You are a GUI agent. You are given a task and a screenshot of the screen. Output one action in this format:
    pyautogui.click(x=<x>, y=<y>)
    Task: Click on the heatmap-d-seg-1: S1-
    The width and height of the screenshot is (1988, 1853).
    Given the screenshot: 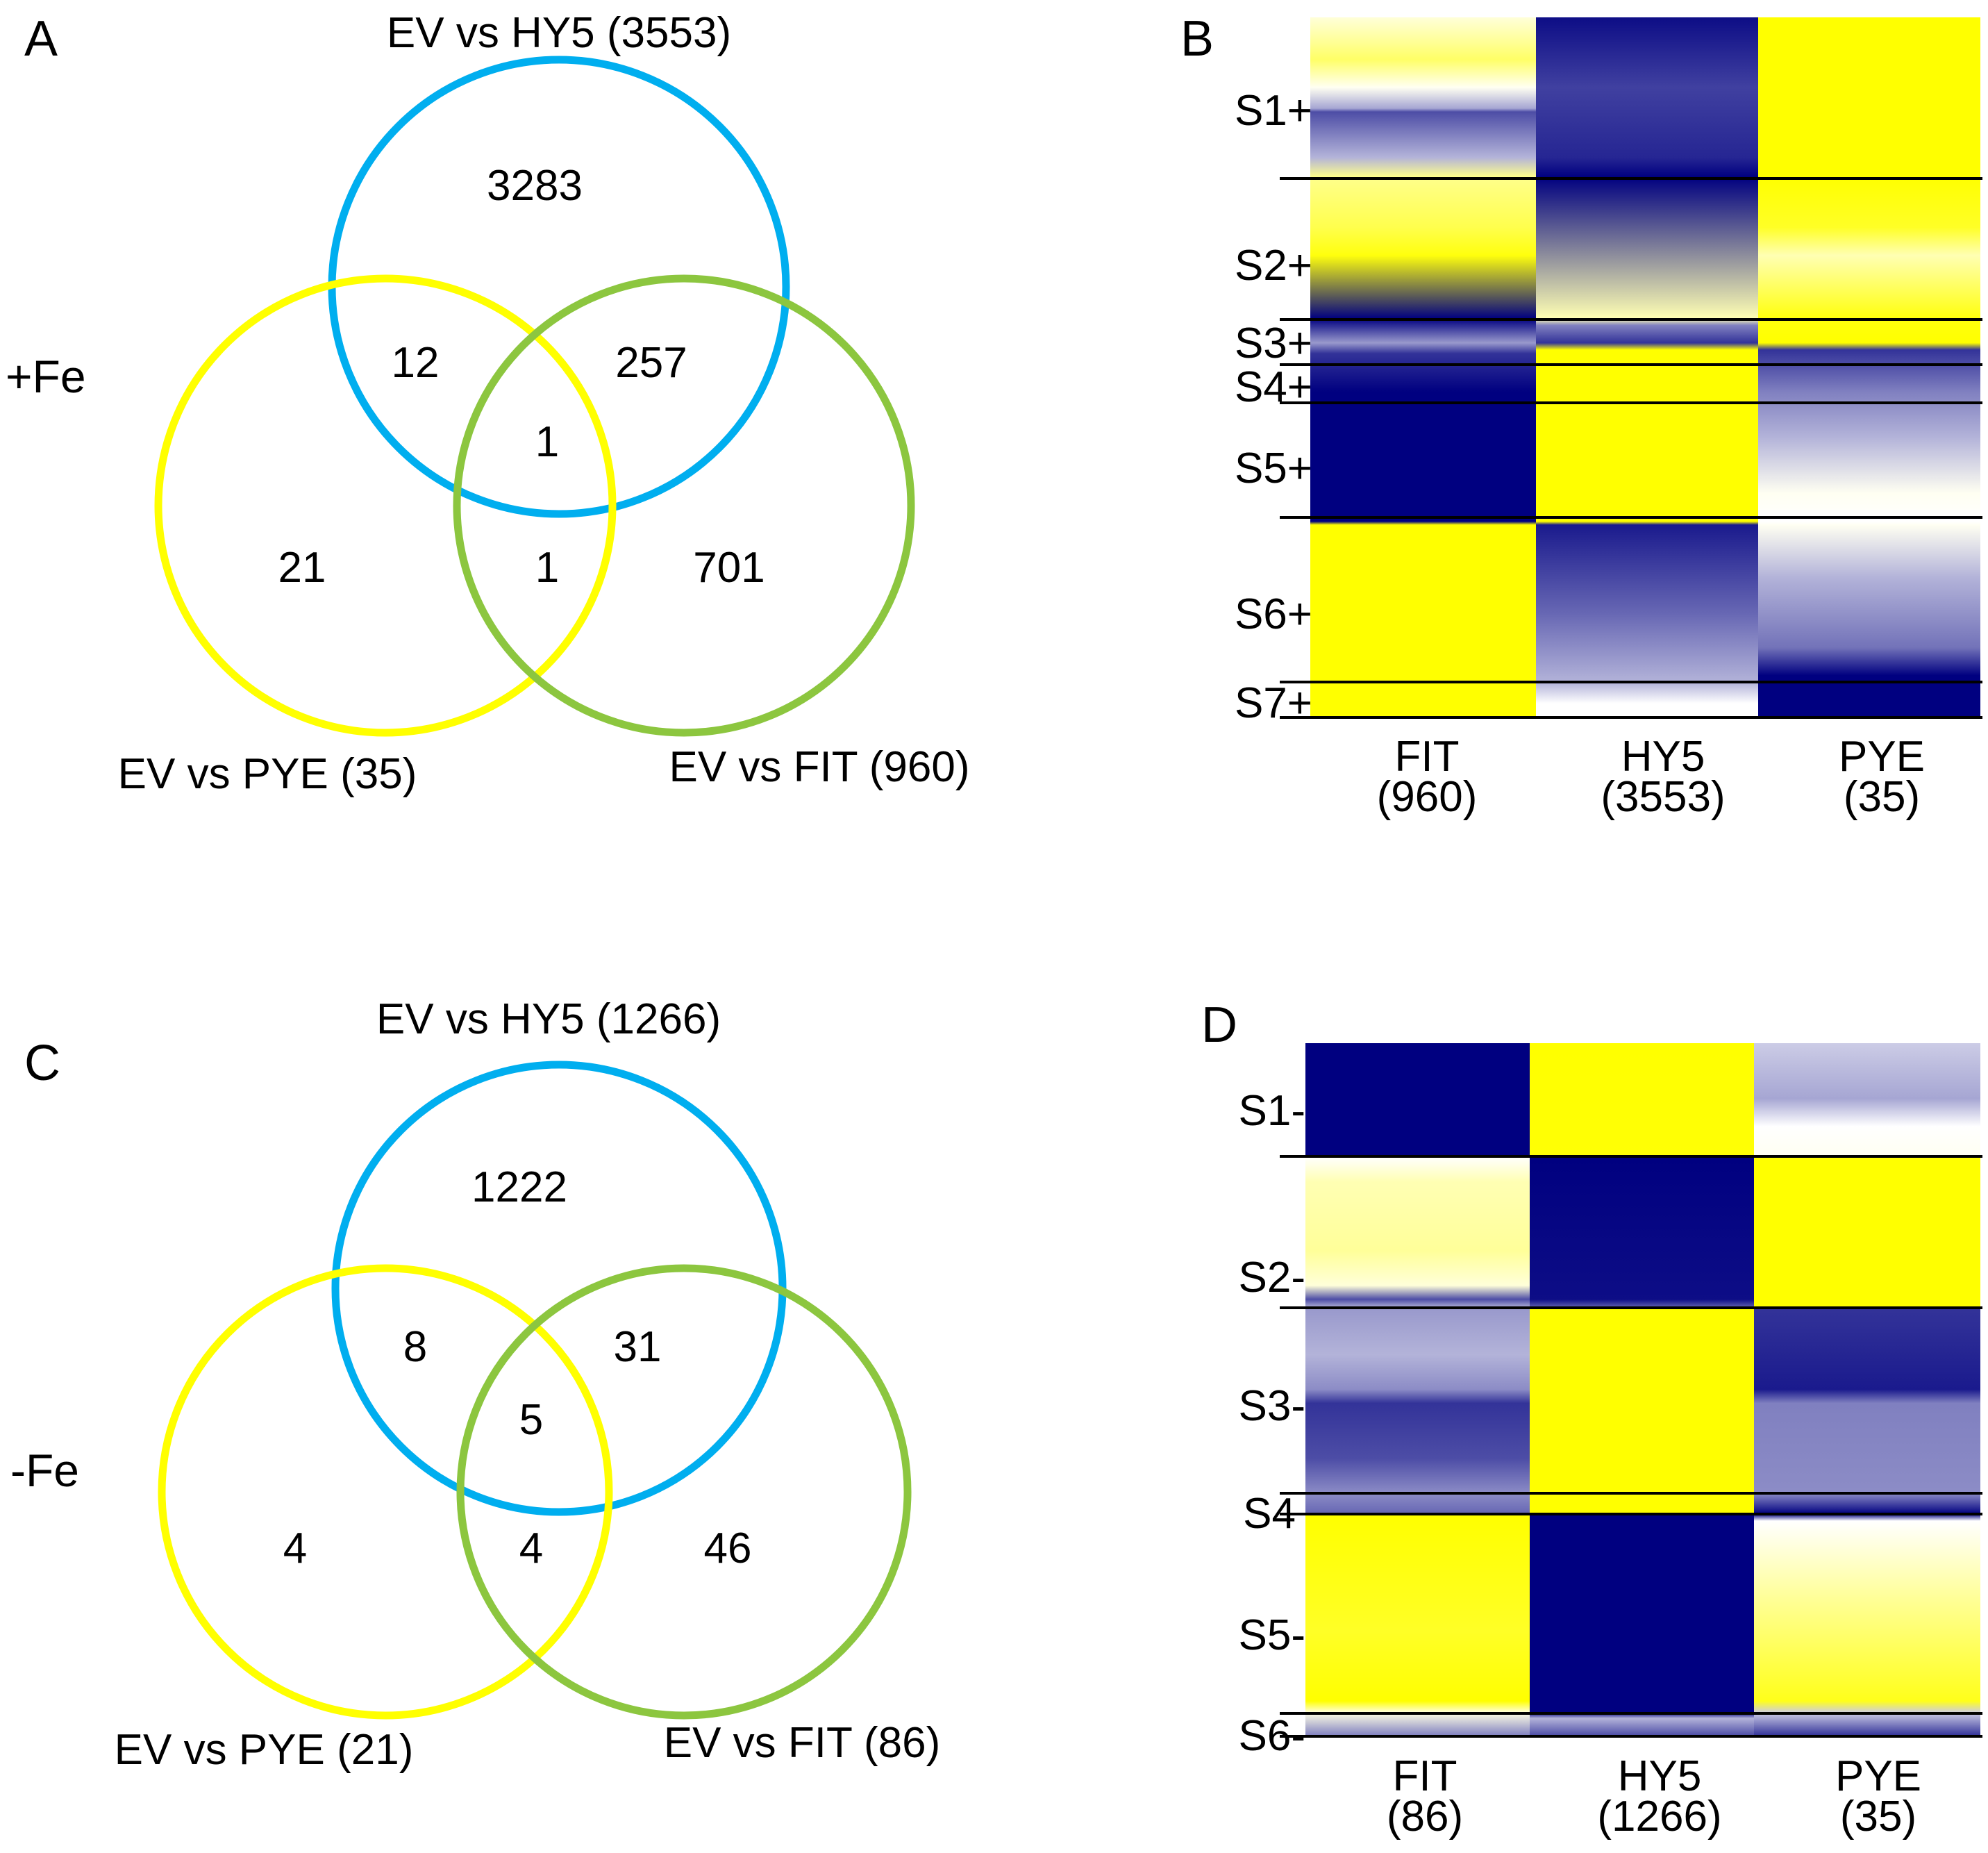 What is the action you would take?
    pyautogui.click(x=1272, y=1111)
    